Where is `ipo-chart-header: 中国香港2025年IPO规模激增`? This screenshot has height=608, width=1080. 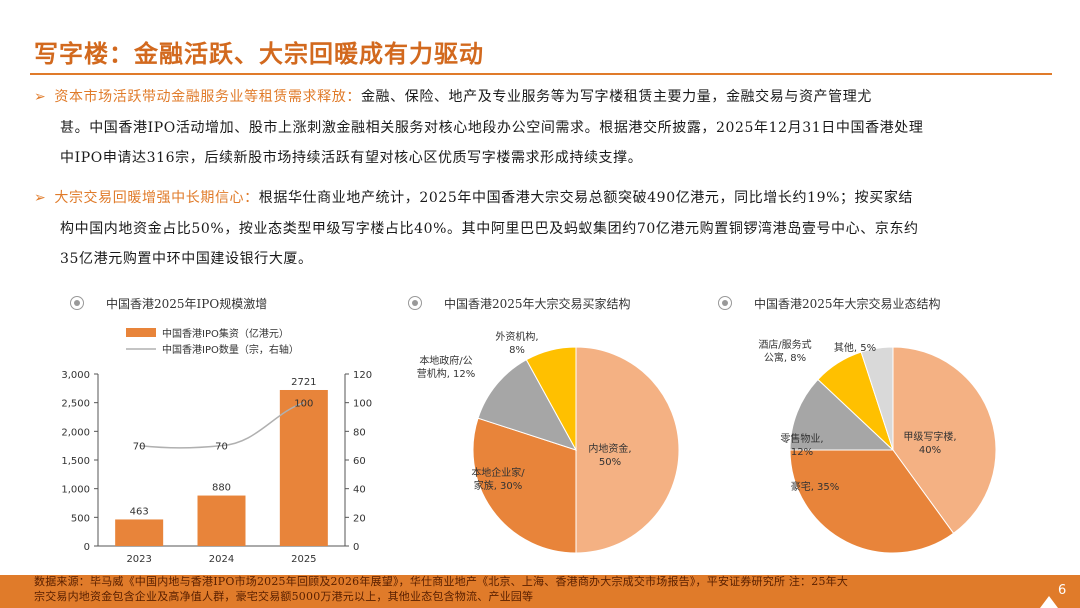
ipo-chart-header: 中国香港2025年IPO规模激增 is located at coordinates (168, 303).